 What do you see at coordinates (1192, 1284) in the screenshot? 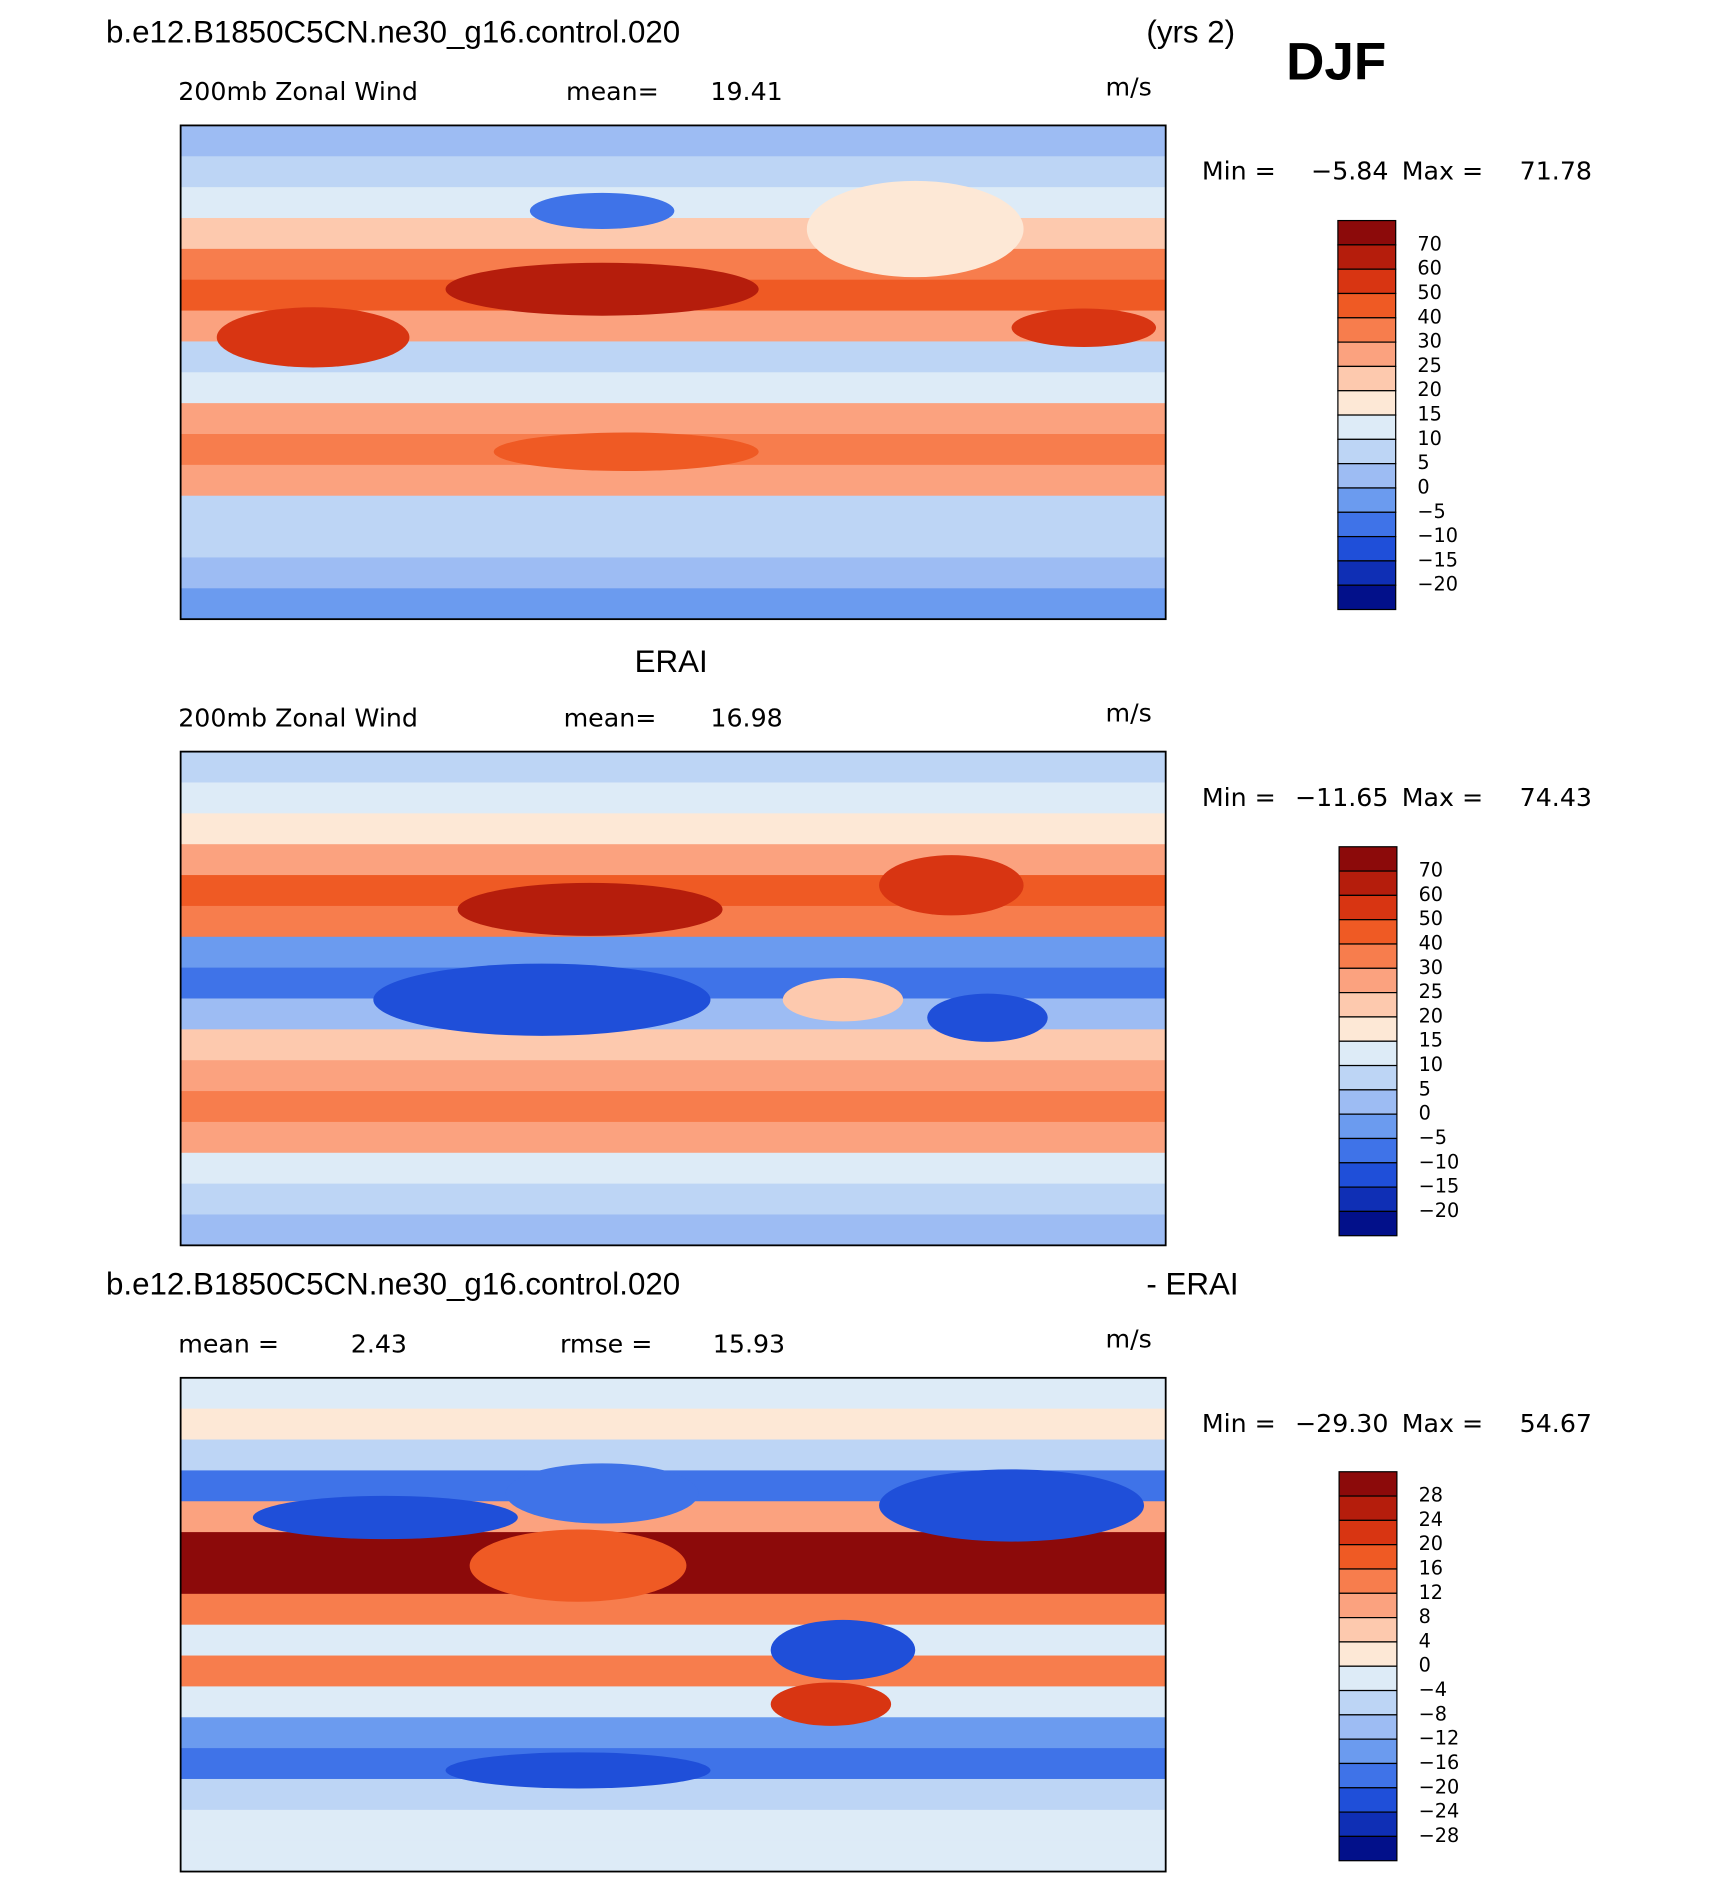
I see `panel-title-right: - ERAI` at bounding box center [1192, 1284].